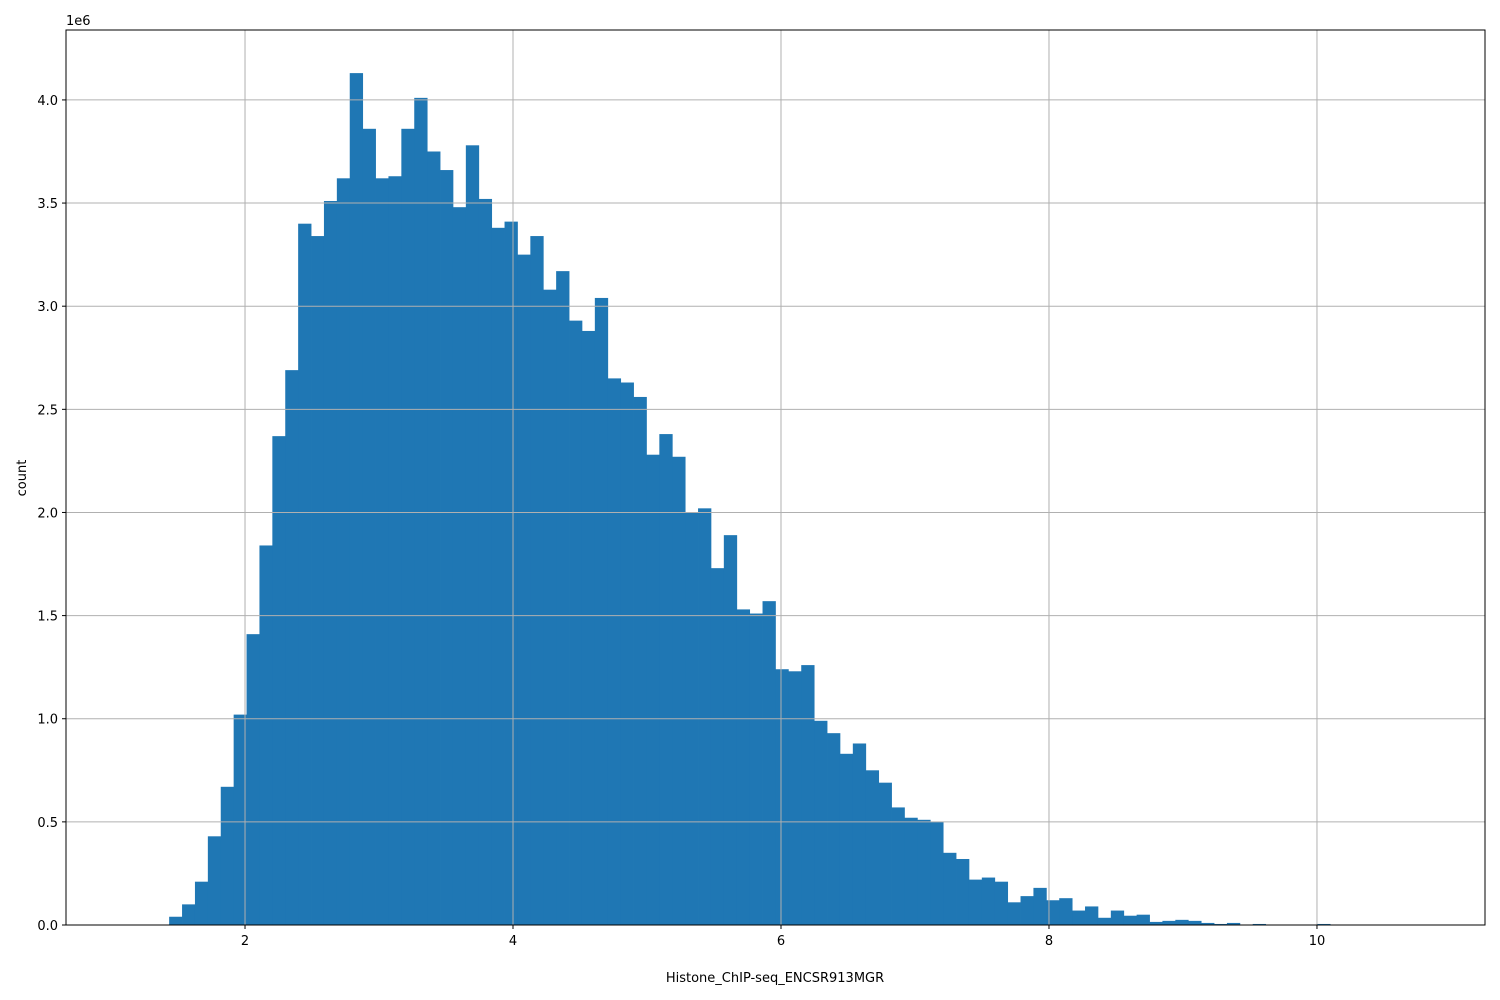 The width and height of the screenshot is (1500, 1000). What do you see at coordinates (245, 941) in the screenshot?
I see `x-tick-label: 2` at bounding box center [245, 941].